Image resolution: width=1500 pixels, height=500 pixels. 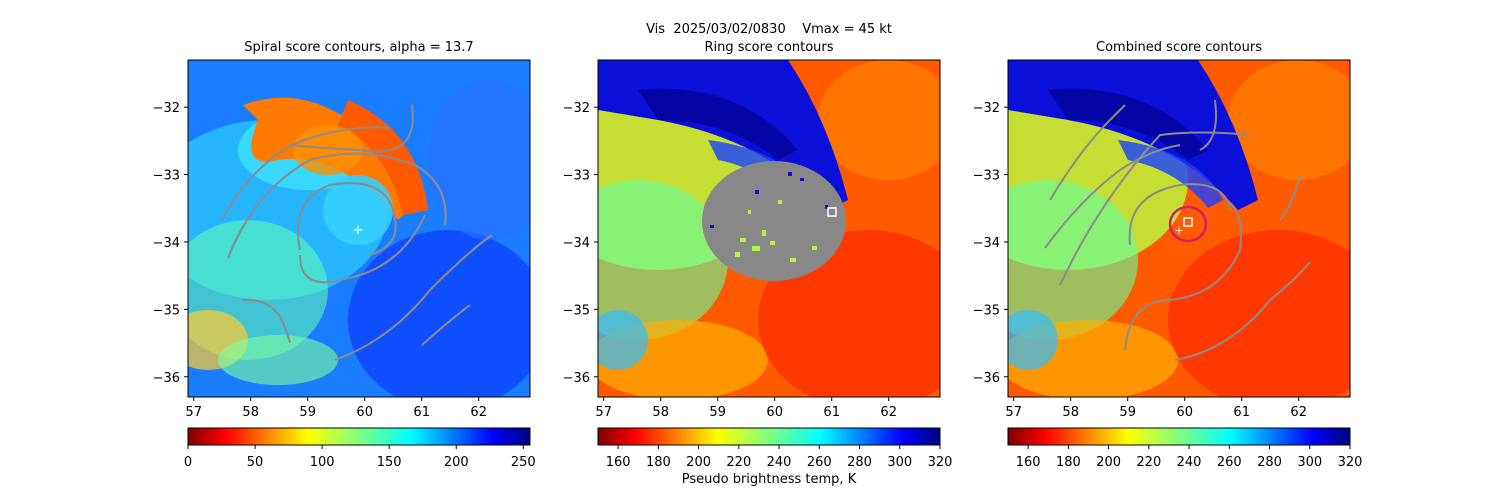 What do you see at coordinates (255, 462) in the screenshot?
I see `colorbar-tick-label: 50` at bounding box center [255, 462].